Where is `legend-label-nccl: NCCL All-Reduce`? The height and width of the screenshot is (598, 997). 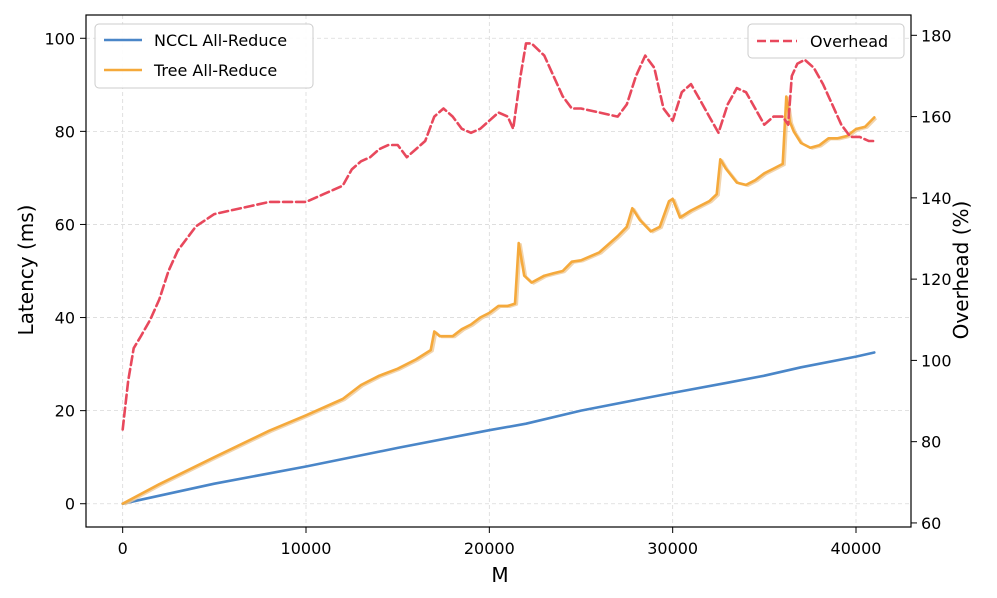
legend-label-nccl: NCCL All-Reduce is located at coordinates (220, 40).